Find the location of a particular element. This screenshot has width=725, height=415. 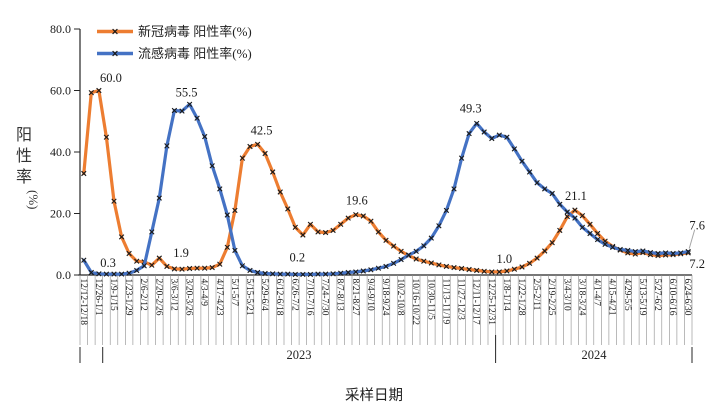

svg-text: 6/26-7/2 is located at coordinates (294, 295).